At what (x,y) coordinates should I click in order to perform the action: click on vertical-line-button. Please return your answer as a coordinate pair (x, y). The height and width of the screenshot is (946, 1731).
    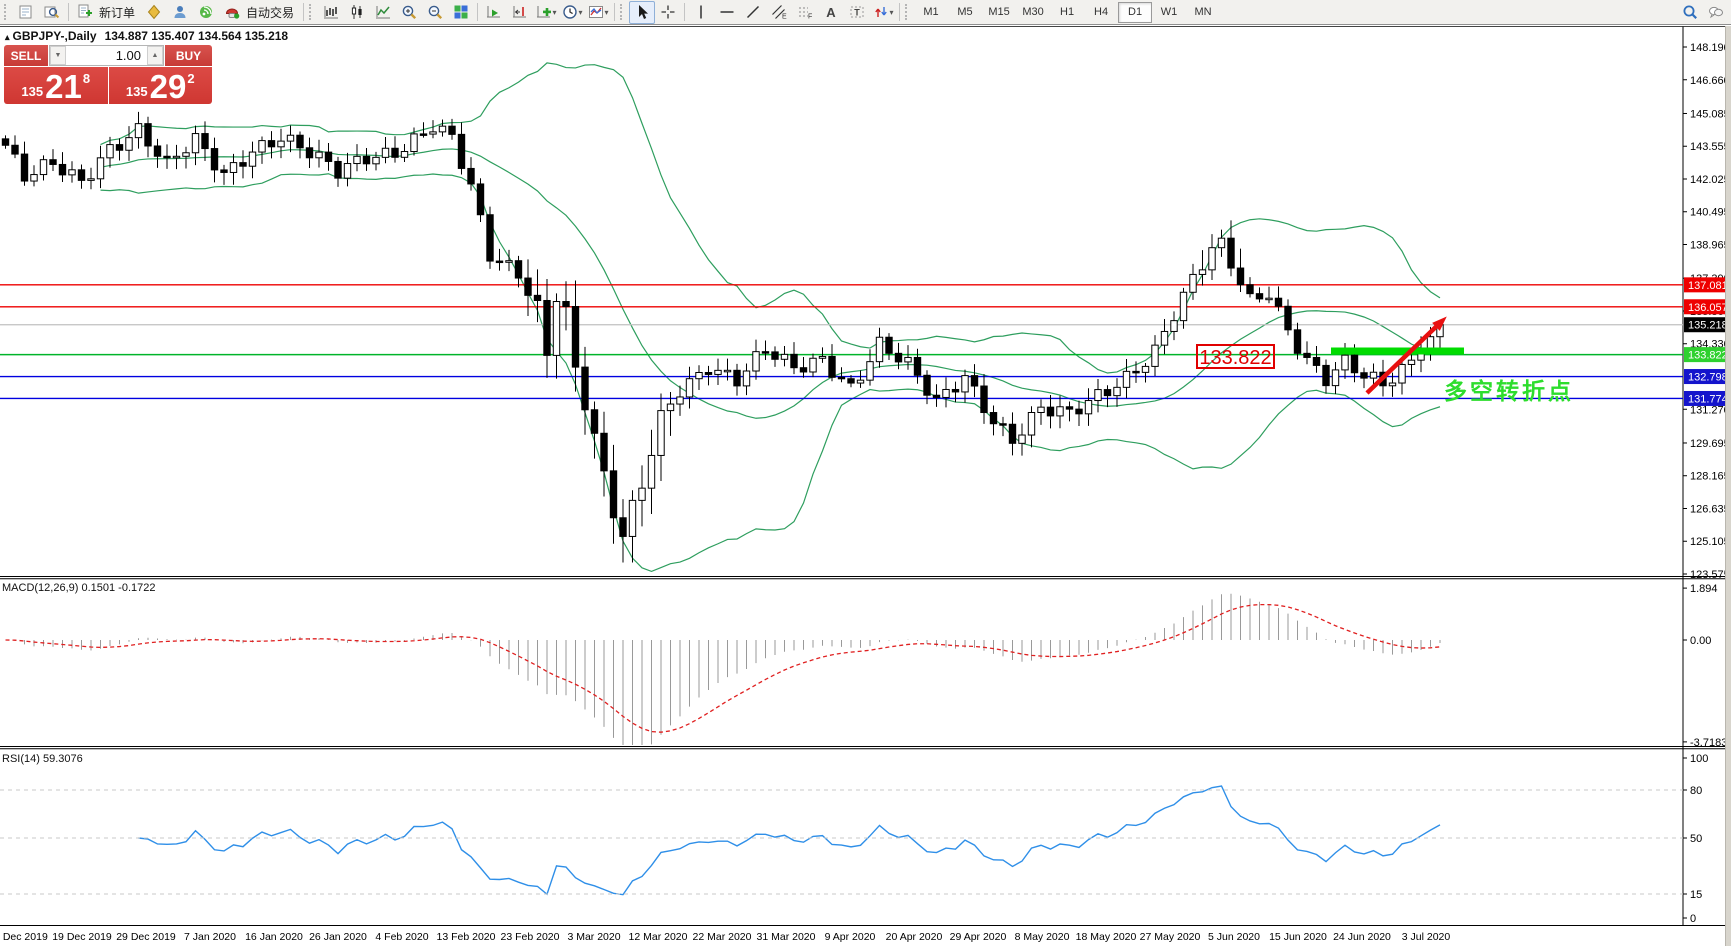
    Looking at the image, I should click on (701, 12).